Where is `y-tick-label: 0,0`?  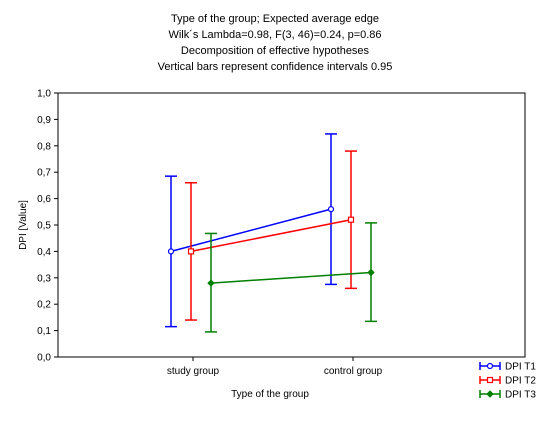
y-tick-label: 0,0 is located at coordinates (44, 358).